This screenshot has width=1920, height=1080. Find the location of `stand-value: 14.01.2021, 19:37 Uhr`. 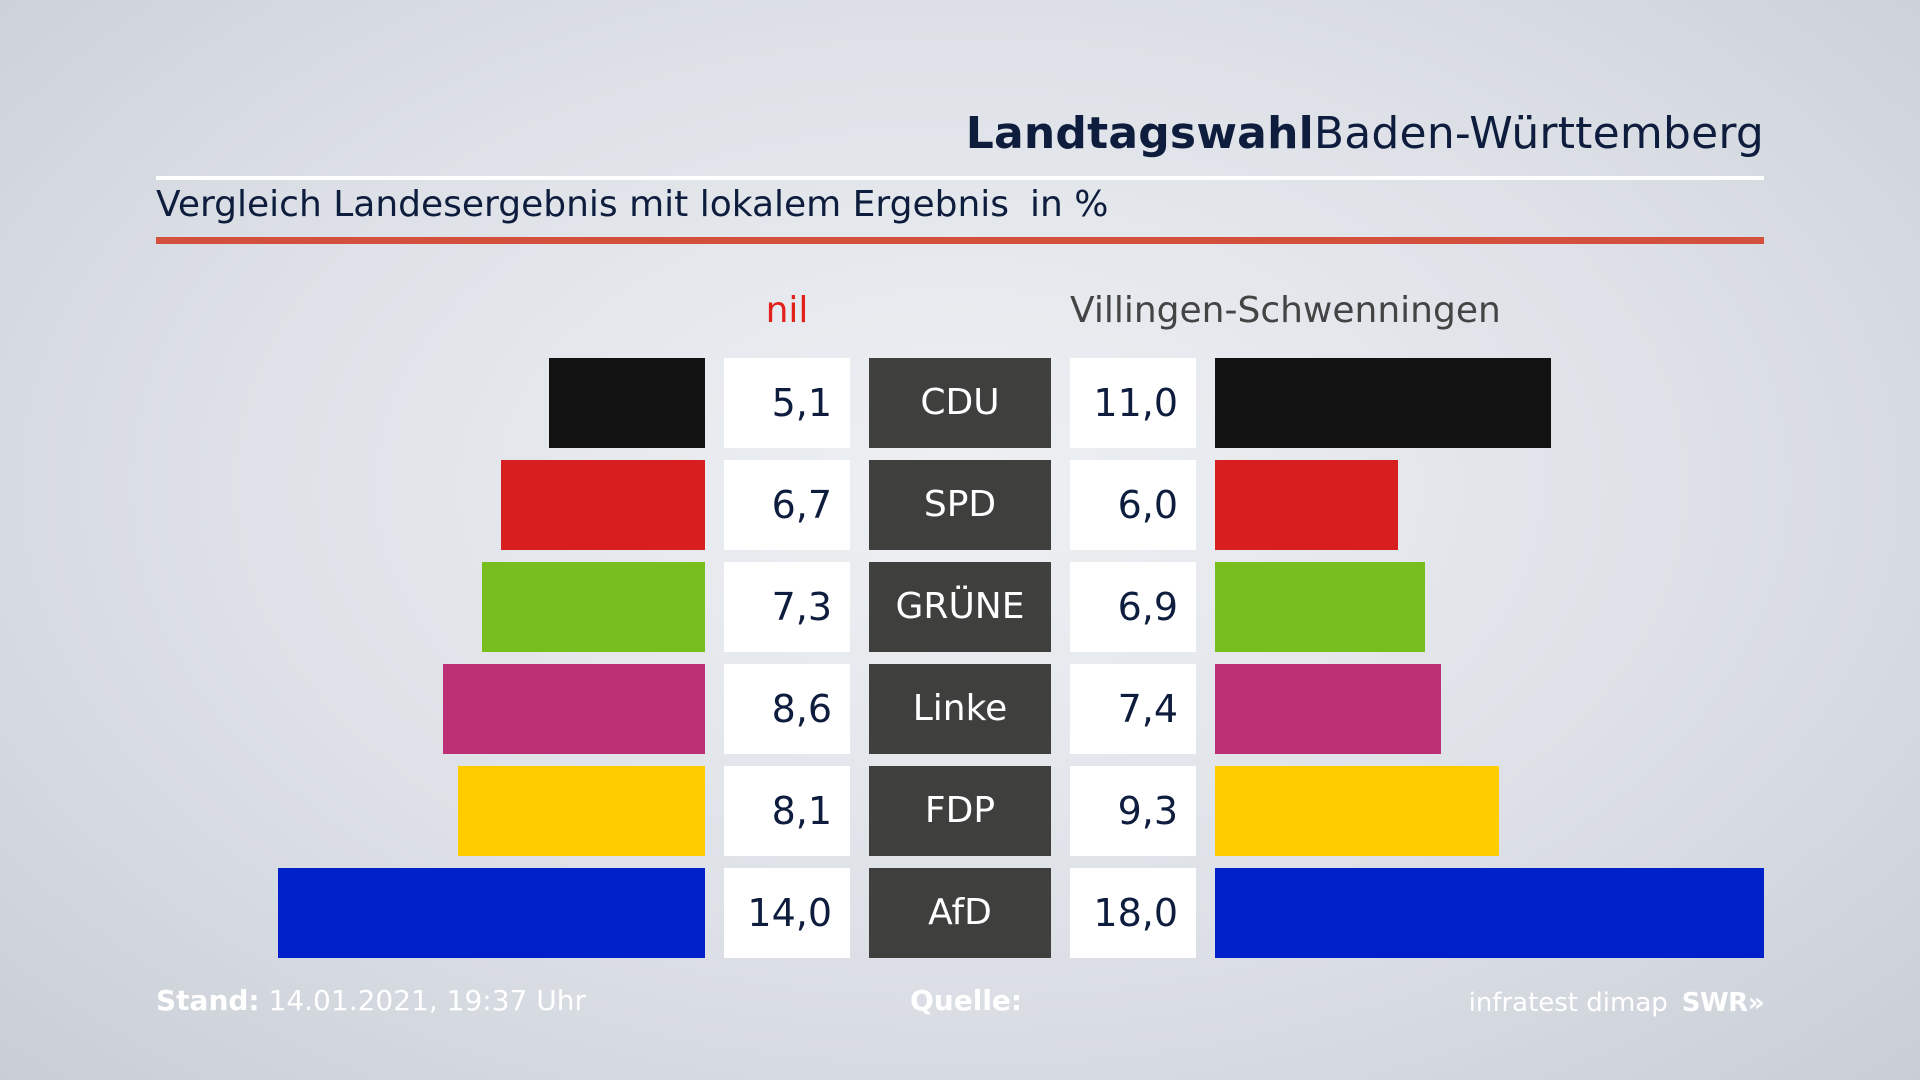

stand-value: 14.01.2021, 19:37 Uhr is located at coordinates (427, 1000).